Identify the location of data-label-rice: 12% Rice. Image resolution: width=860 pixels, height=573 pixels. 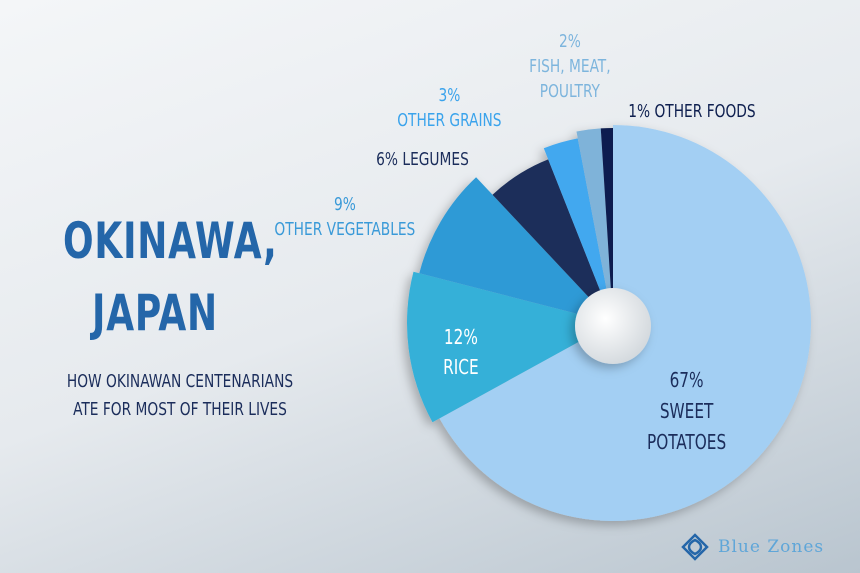
(460, 352).